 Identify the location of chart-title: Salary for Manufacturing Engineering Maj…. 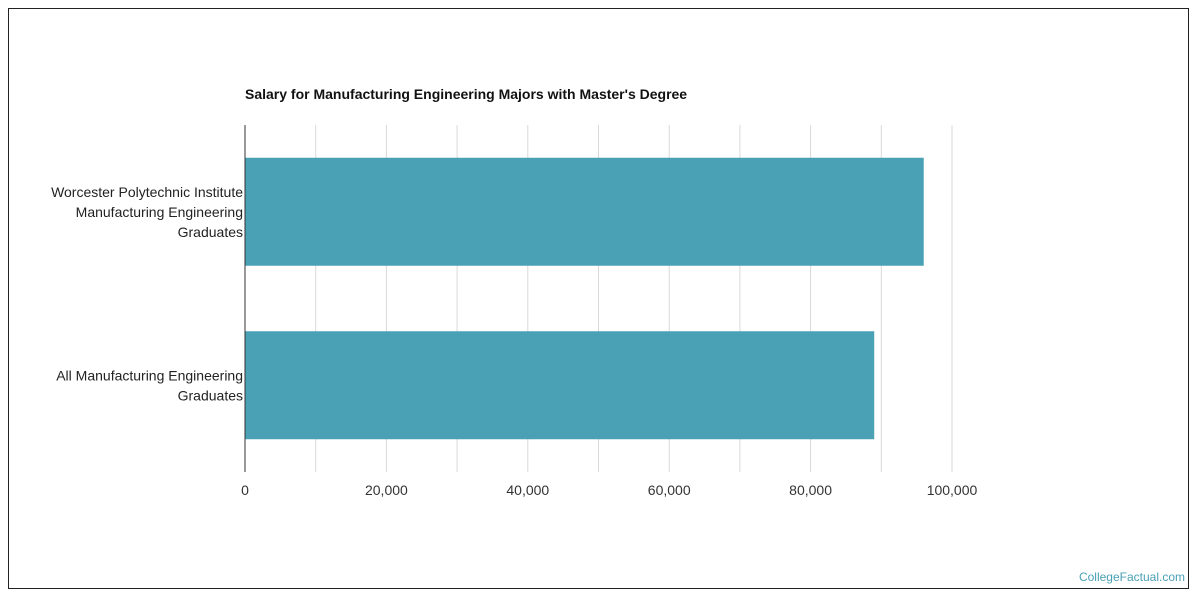
(466, 94).